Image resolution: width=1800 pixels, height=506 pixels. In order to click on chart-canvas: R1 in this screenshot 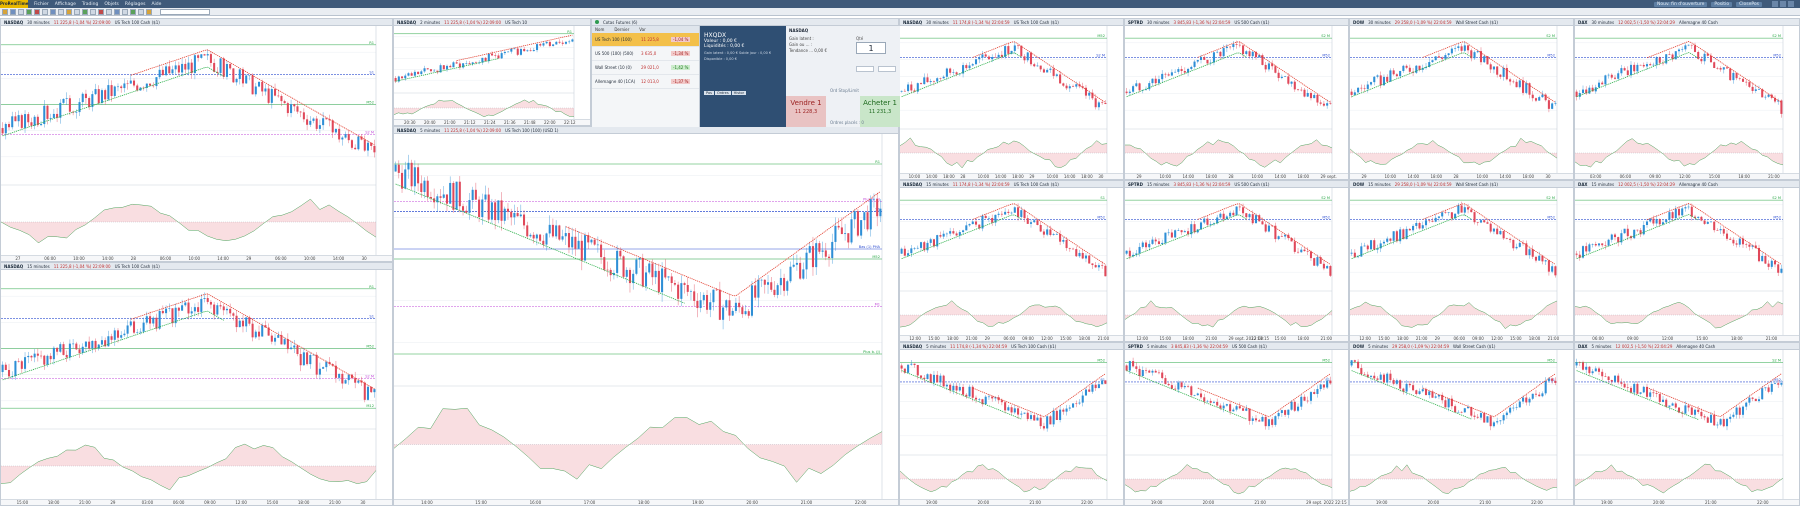, I will do `click(492, 73)`.